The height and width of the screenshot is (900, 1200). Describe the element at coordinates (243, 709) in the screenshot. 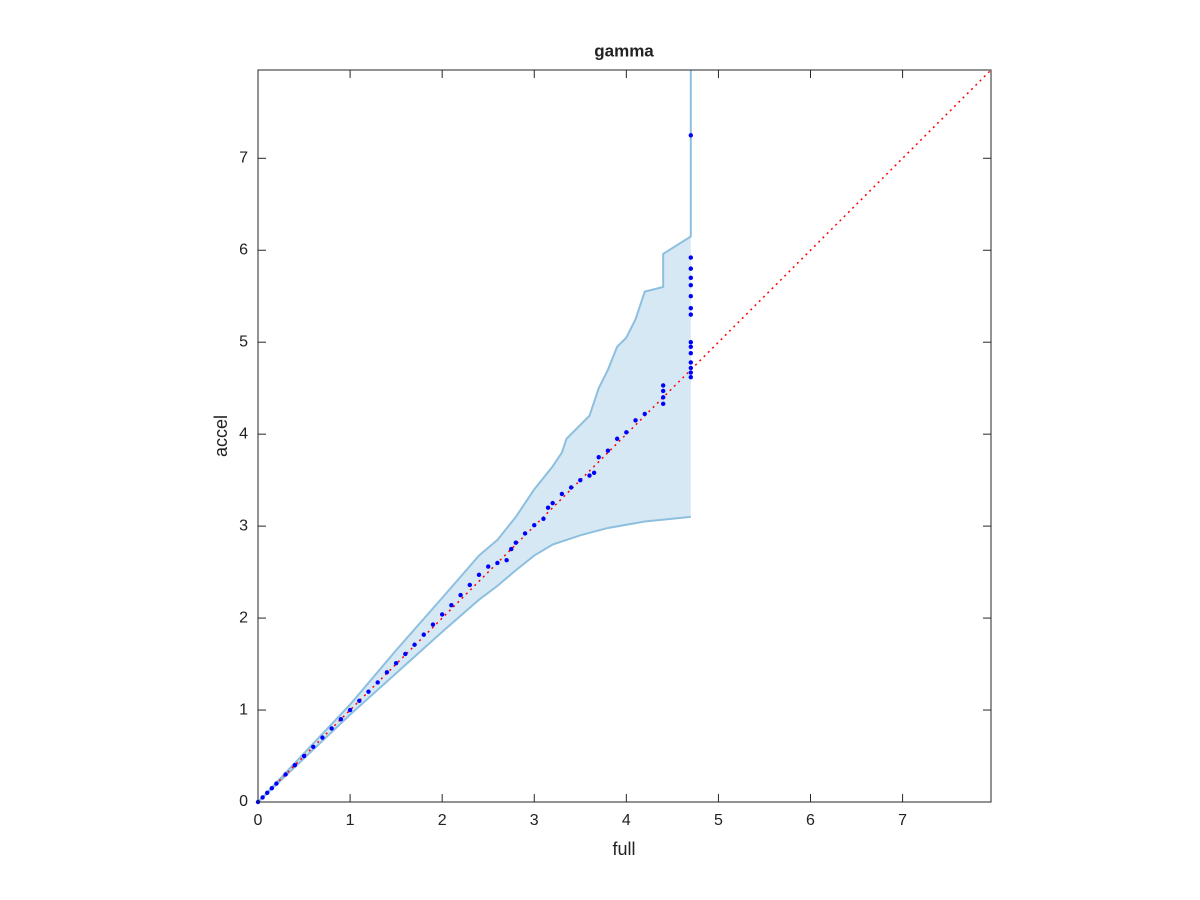

I see `y-tick-label: 1` at that location.